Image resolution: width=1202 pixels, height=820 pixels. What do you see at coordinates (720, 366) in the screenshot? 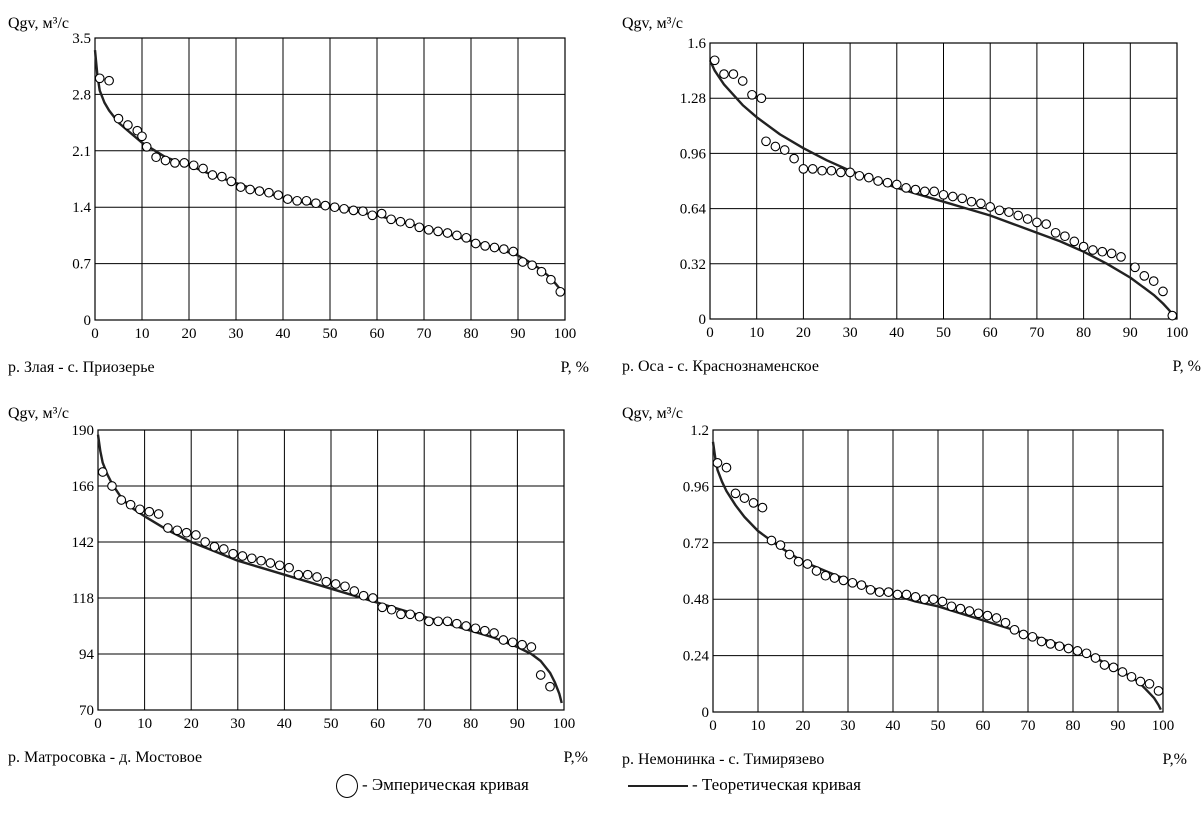
I see `station-label: р. Оса - с. Краснознаменское` at bounding box center [720, 366].